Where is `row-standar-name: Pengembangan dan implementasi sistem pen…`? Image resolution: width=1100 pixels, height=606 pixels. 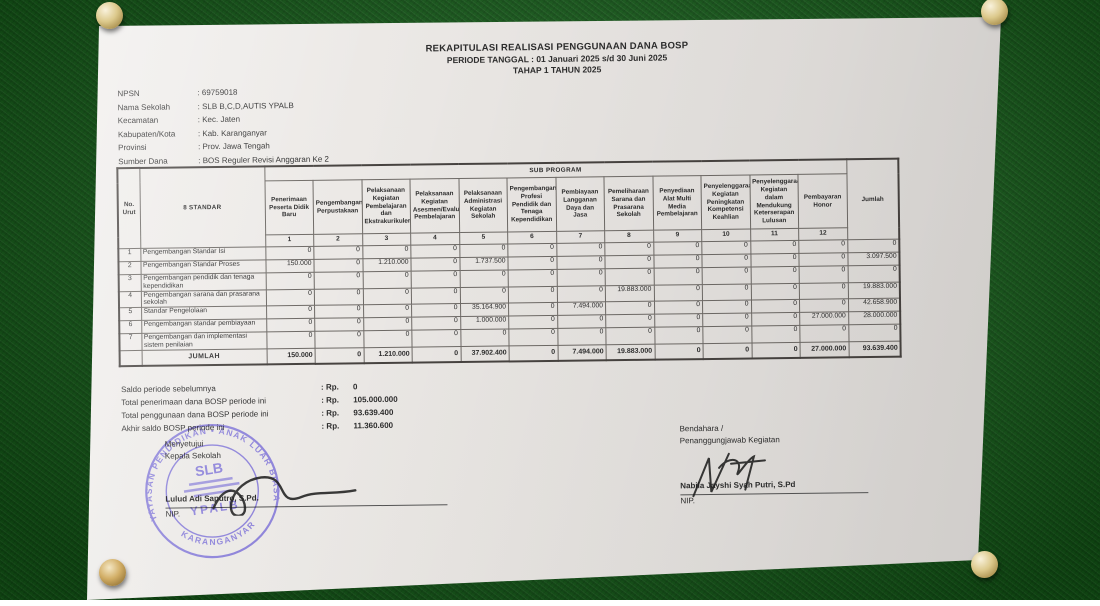
row-standar-name: Pengembangan dan implementasi sistem pen… is located at coordinates (204, 341).